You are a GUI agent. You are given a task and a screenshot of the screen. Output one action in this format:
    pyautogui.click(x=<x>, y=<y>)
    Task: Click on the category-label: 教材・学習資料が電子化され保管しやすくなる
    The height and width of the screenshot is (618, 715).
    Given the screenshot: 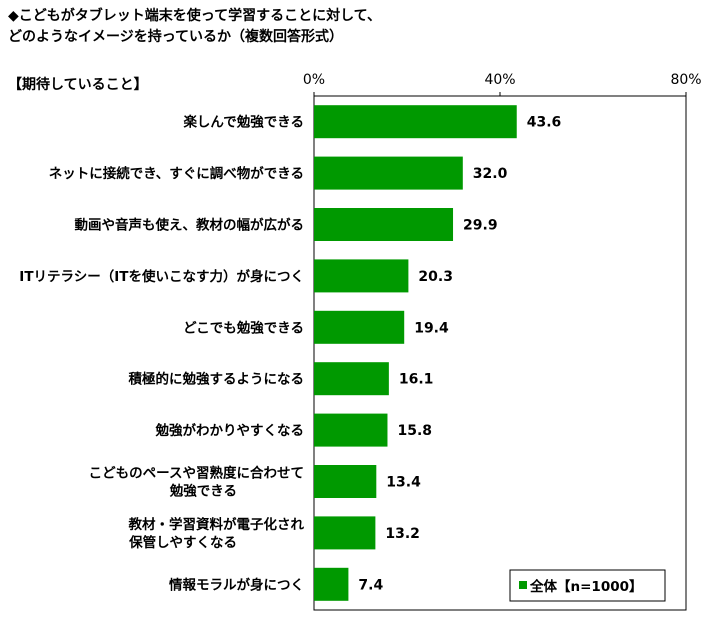 What is the action you would take?
    pyautogui.click(x=216, y=533)
    